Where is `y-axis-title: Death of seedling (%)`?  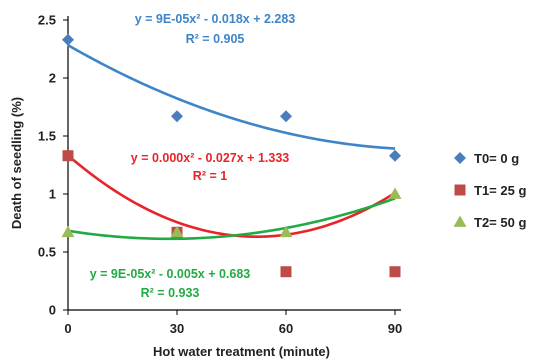
y-axis-title: Death of seedling (%) is located at coordinates (16, 163).